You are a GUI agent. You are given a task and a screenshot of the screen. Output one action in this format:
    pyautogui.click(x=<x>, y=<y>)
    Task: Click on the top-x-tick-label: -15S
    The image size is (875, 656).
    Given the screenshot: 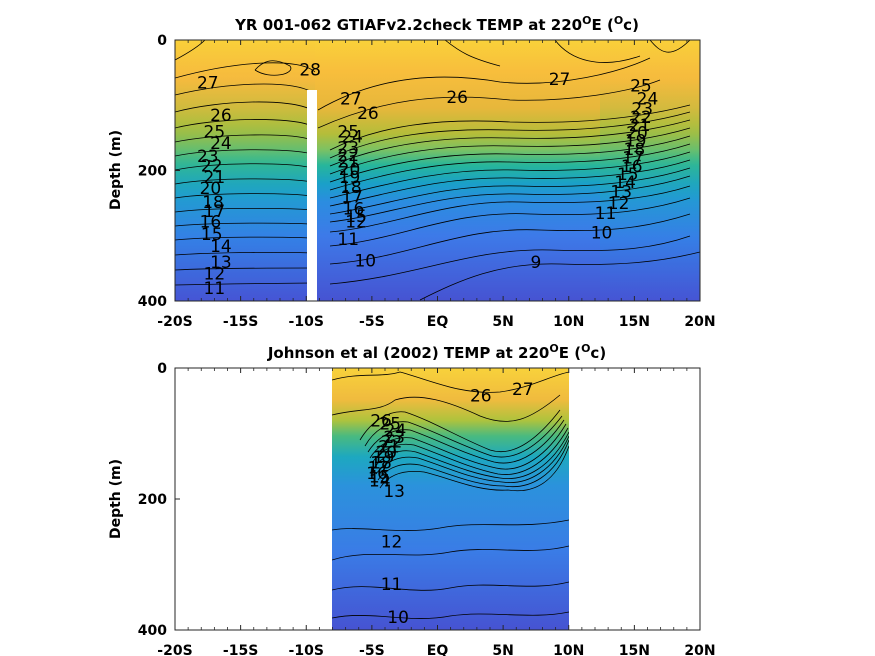 What is the action you would take?
    pyautogui.click(x=240, y=322)
    